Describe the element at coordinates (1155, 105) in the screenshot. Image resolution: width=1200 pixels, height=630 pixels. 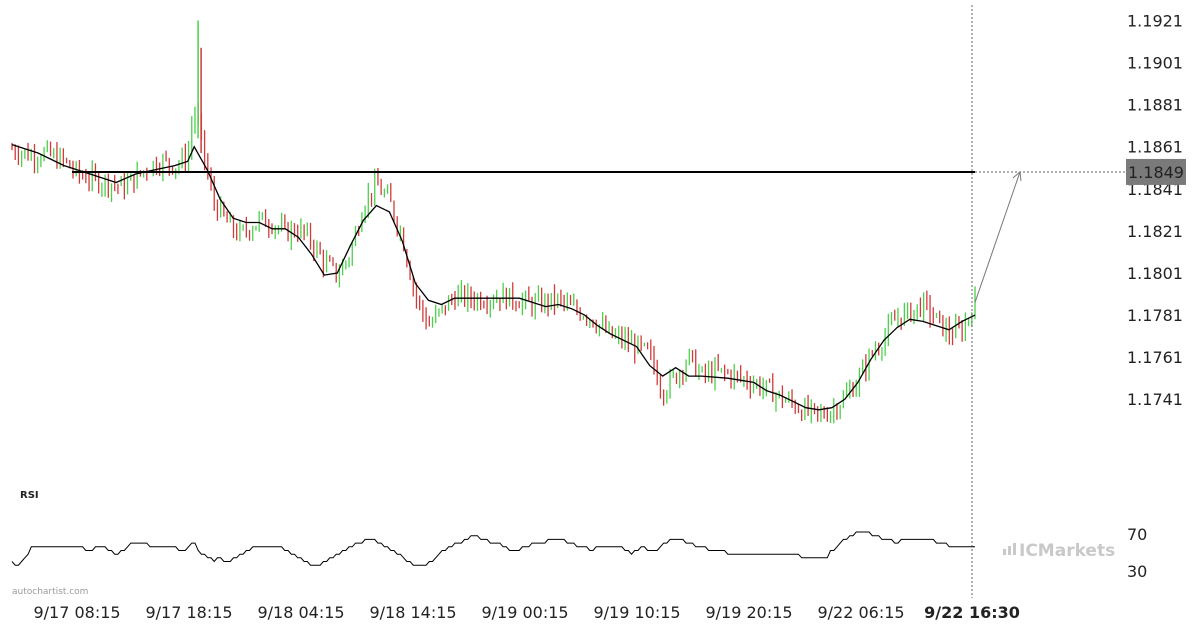
I see `price-tick-2: 1.1881` at that location.